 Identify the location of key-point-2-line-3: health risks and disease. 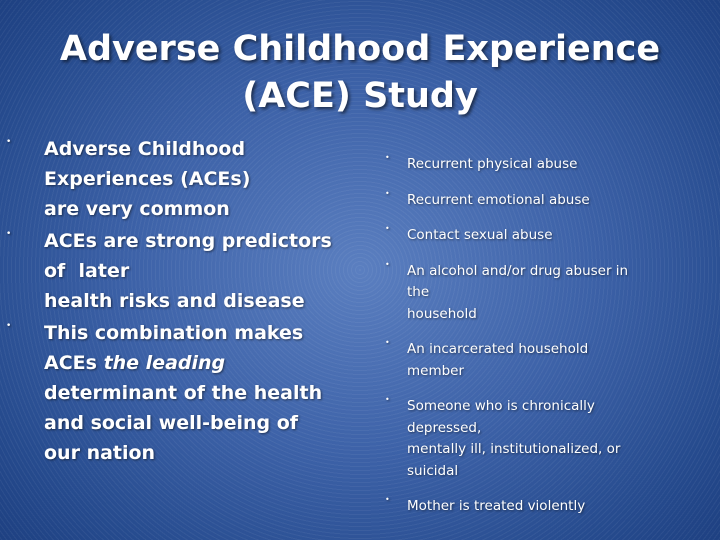
(174, 301).